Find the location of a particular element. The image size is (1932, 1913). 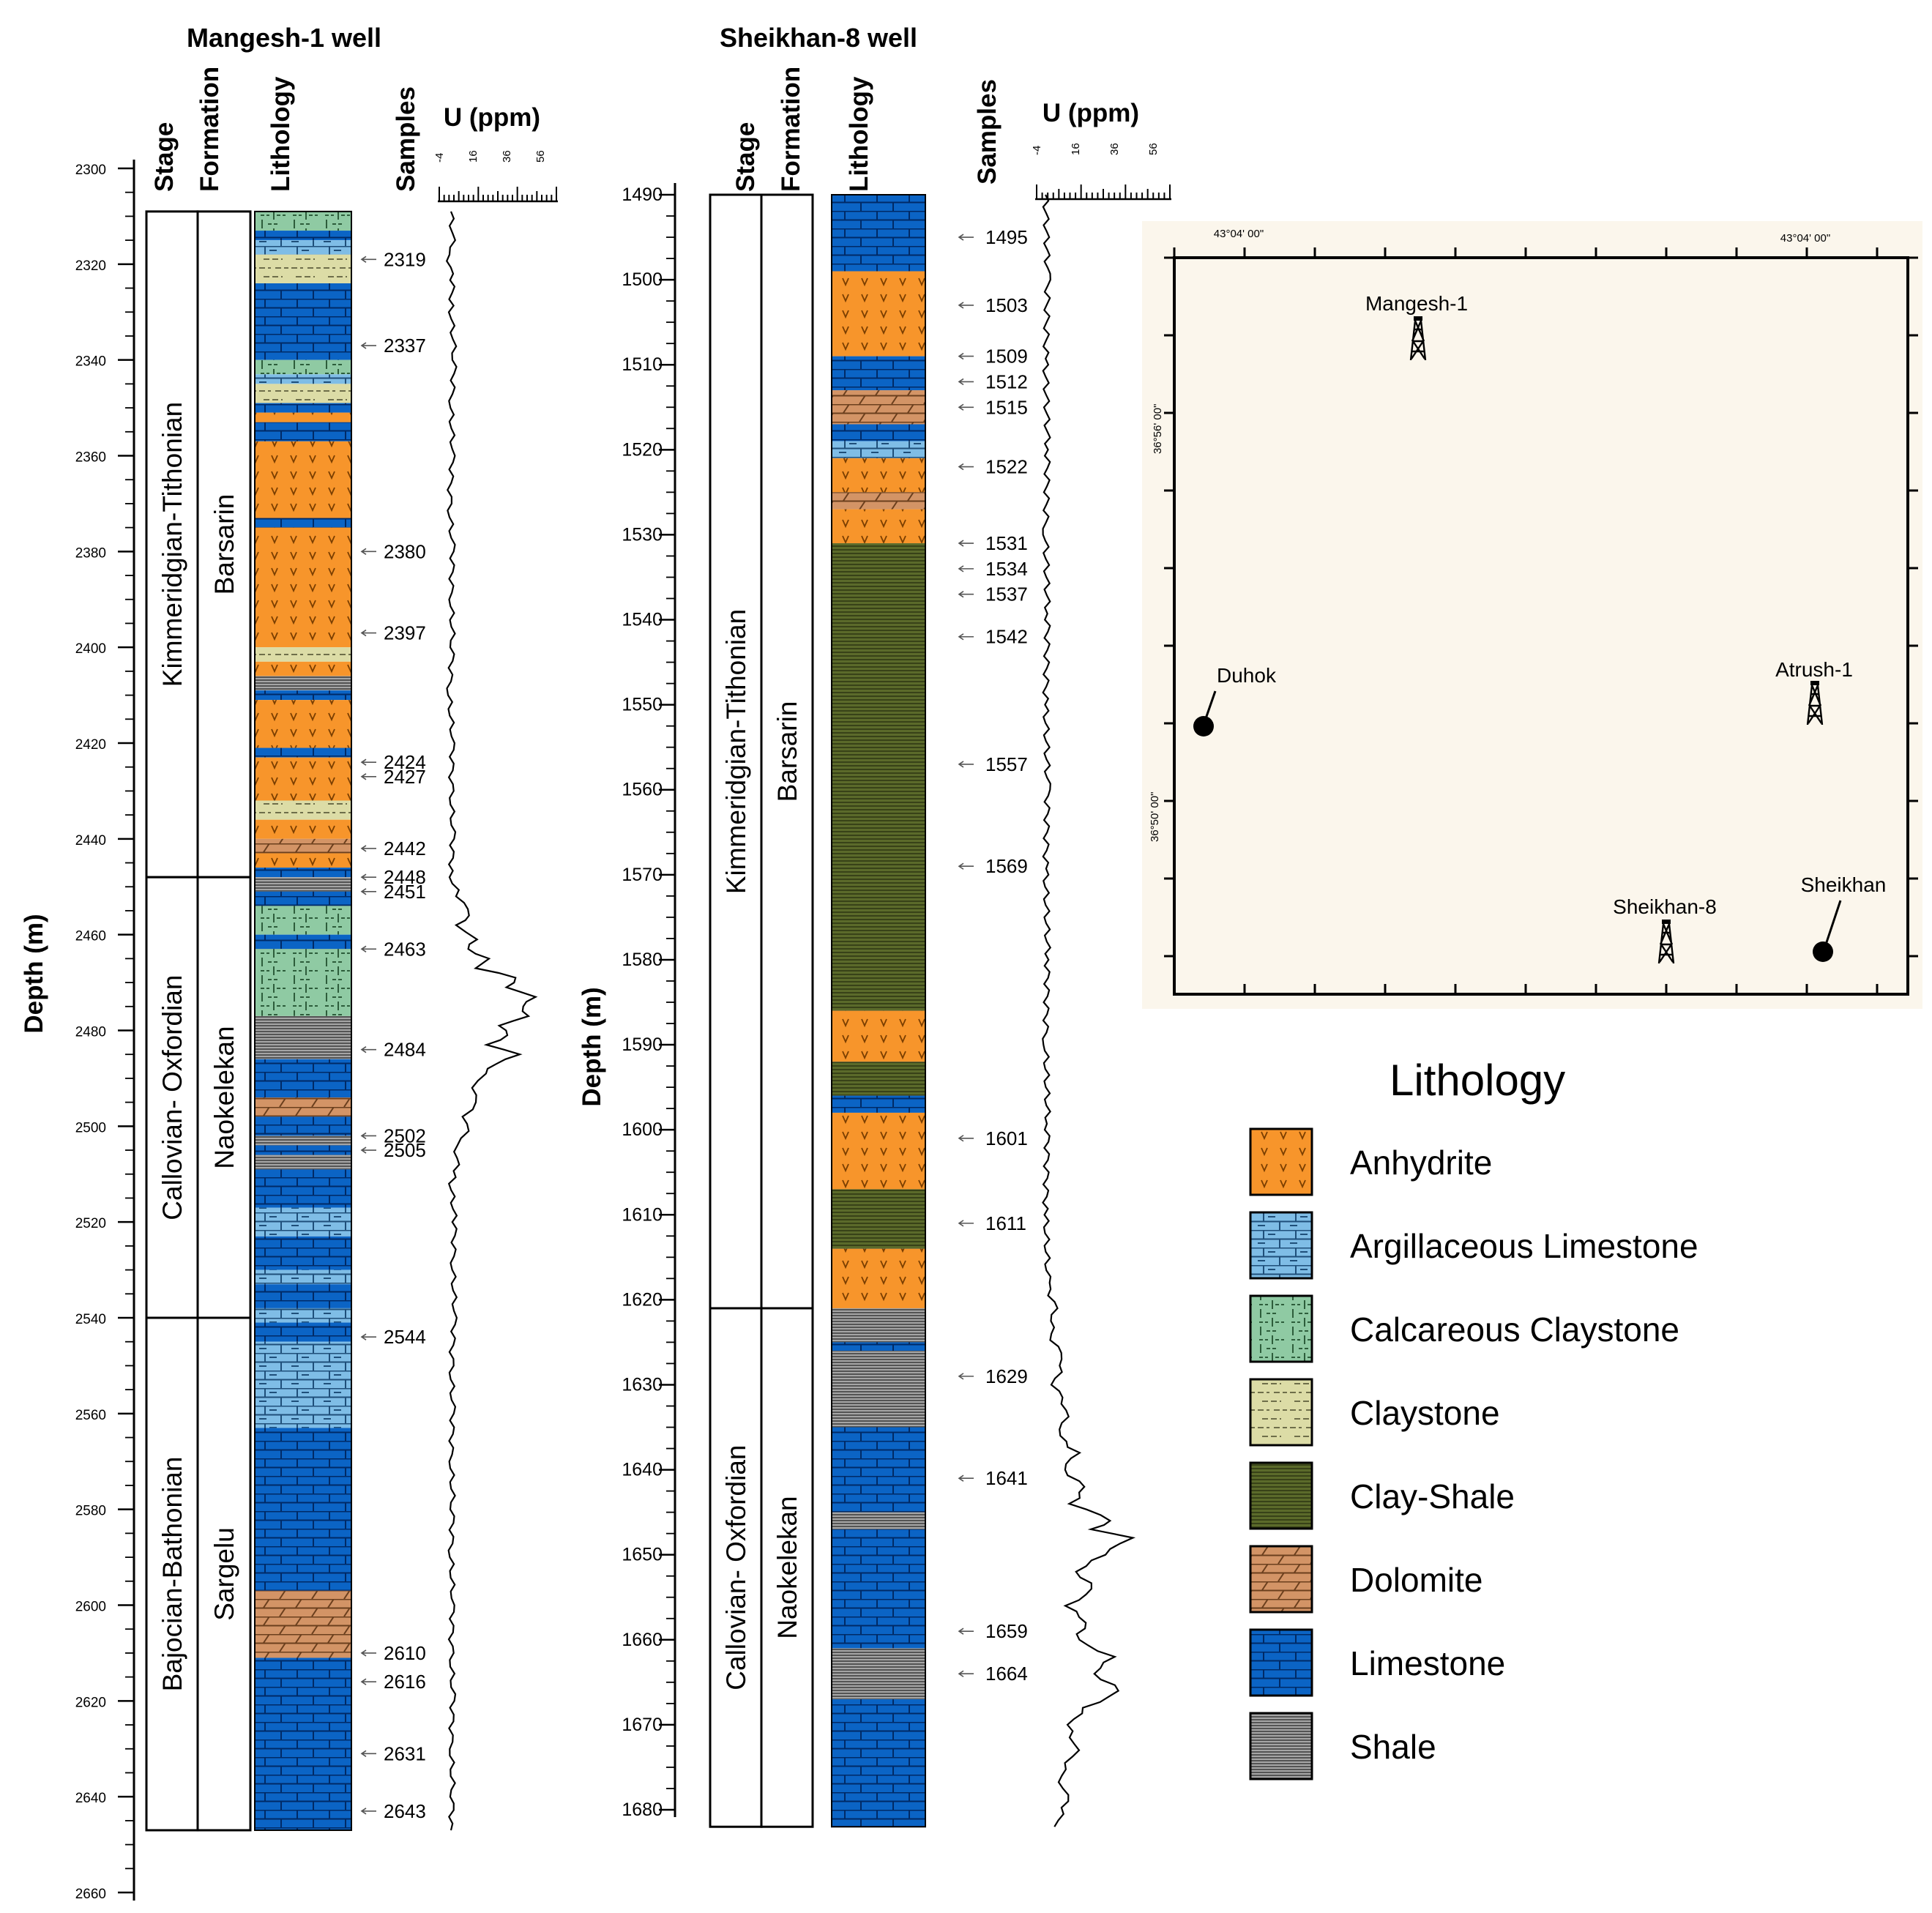

mangesh-formation-column: Barsarin Naokelekan Sargelu is located at coordinates (224, 1021).